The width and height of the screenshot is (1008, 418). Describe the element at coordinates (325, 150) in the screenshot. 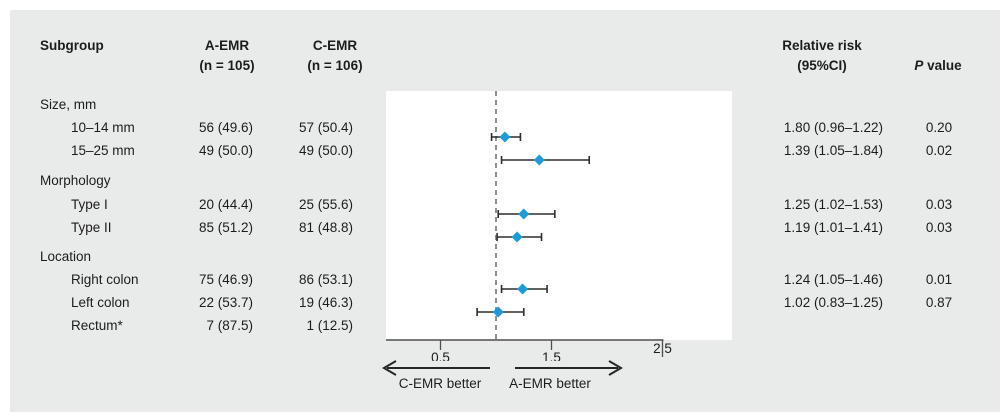

I see `c-emr-value: 49 (50.0)` at that location.